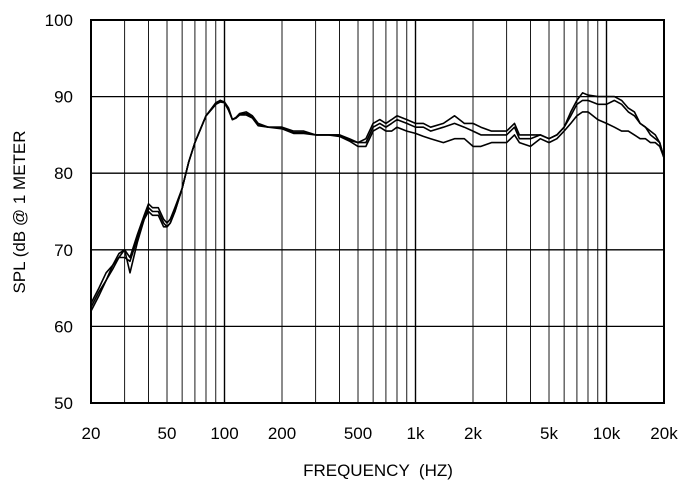 Image resolution: width=690 pixels, height=490 pixels. What do you see at coordinates (63, 97) in the screenshot?
I see `y-tick-label: 90` at bounding box center [63, 97].